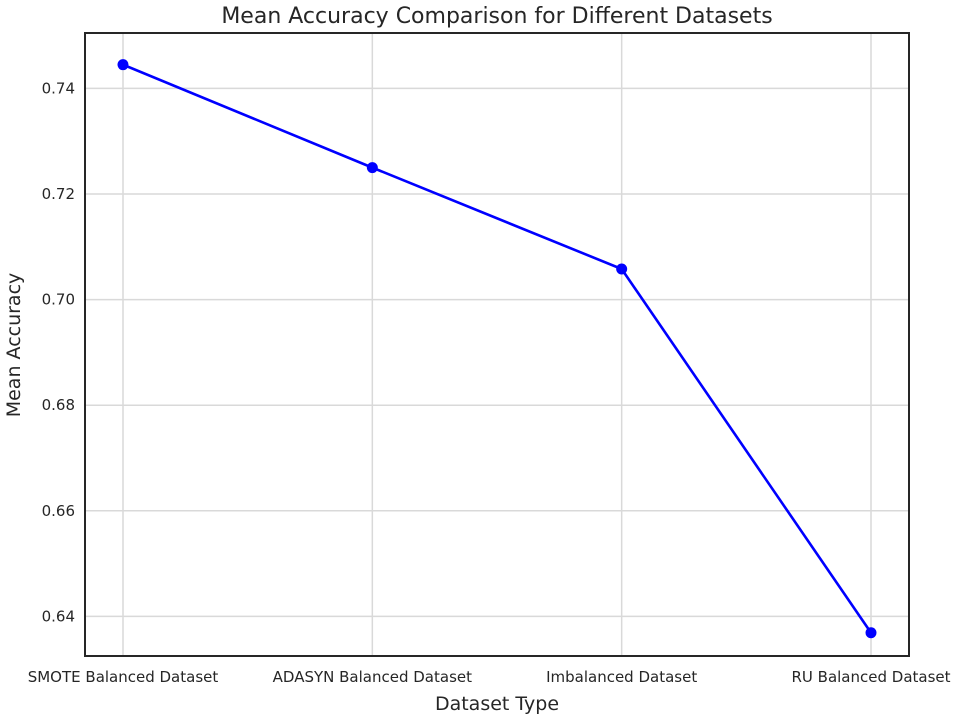  I want to click on y-tick-label: 0.70, so click(58, 300).